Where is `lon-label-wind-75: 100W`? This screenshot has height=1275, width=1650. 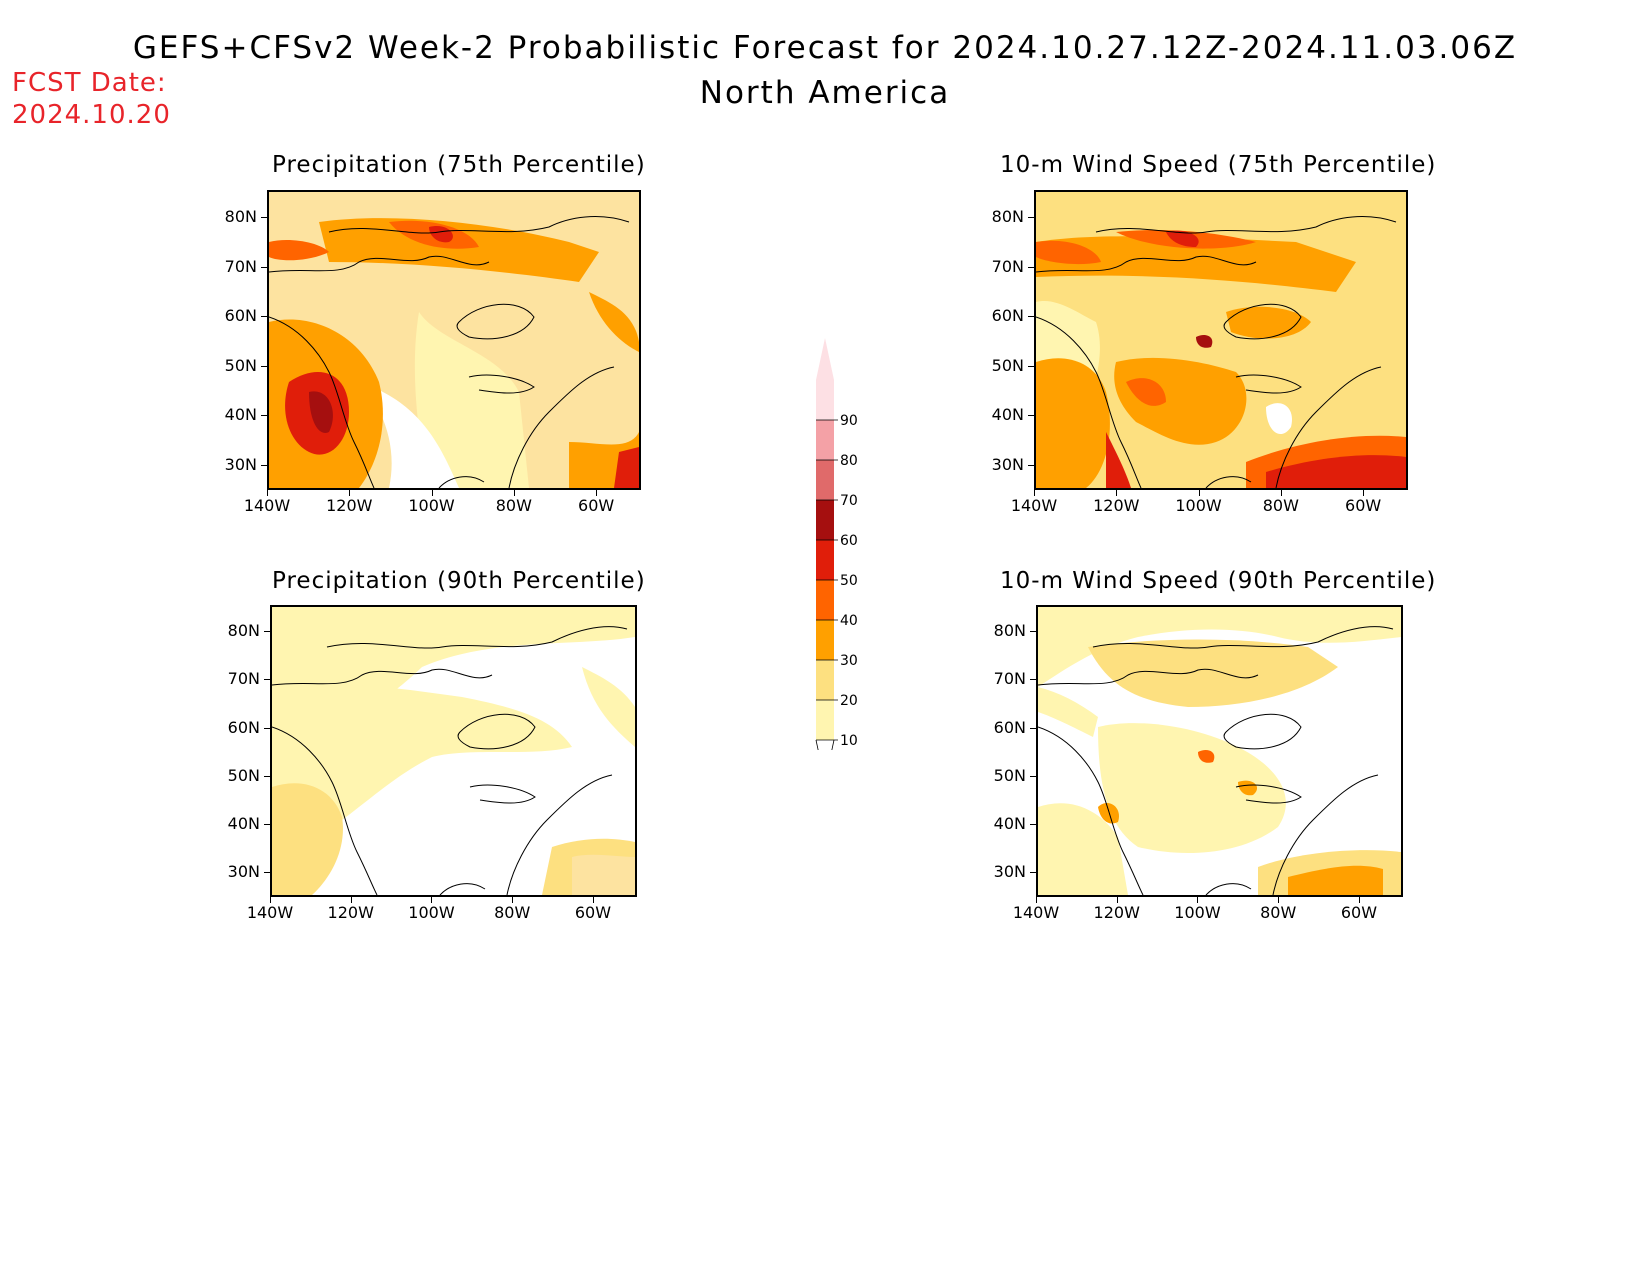
lon-label-wind-75: 100W is located at coordinates (1198, 505).